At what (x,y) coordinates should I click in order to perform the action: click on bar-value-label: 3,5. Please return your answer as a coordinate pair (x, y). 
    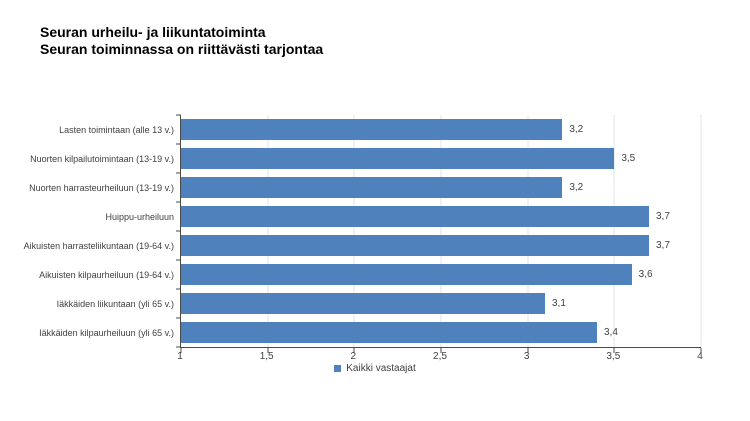
    Looking at the image, I should click on (628, 158).